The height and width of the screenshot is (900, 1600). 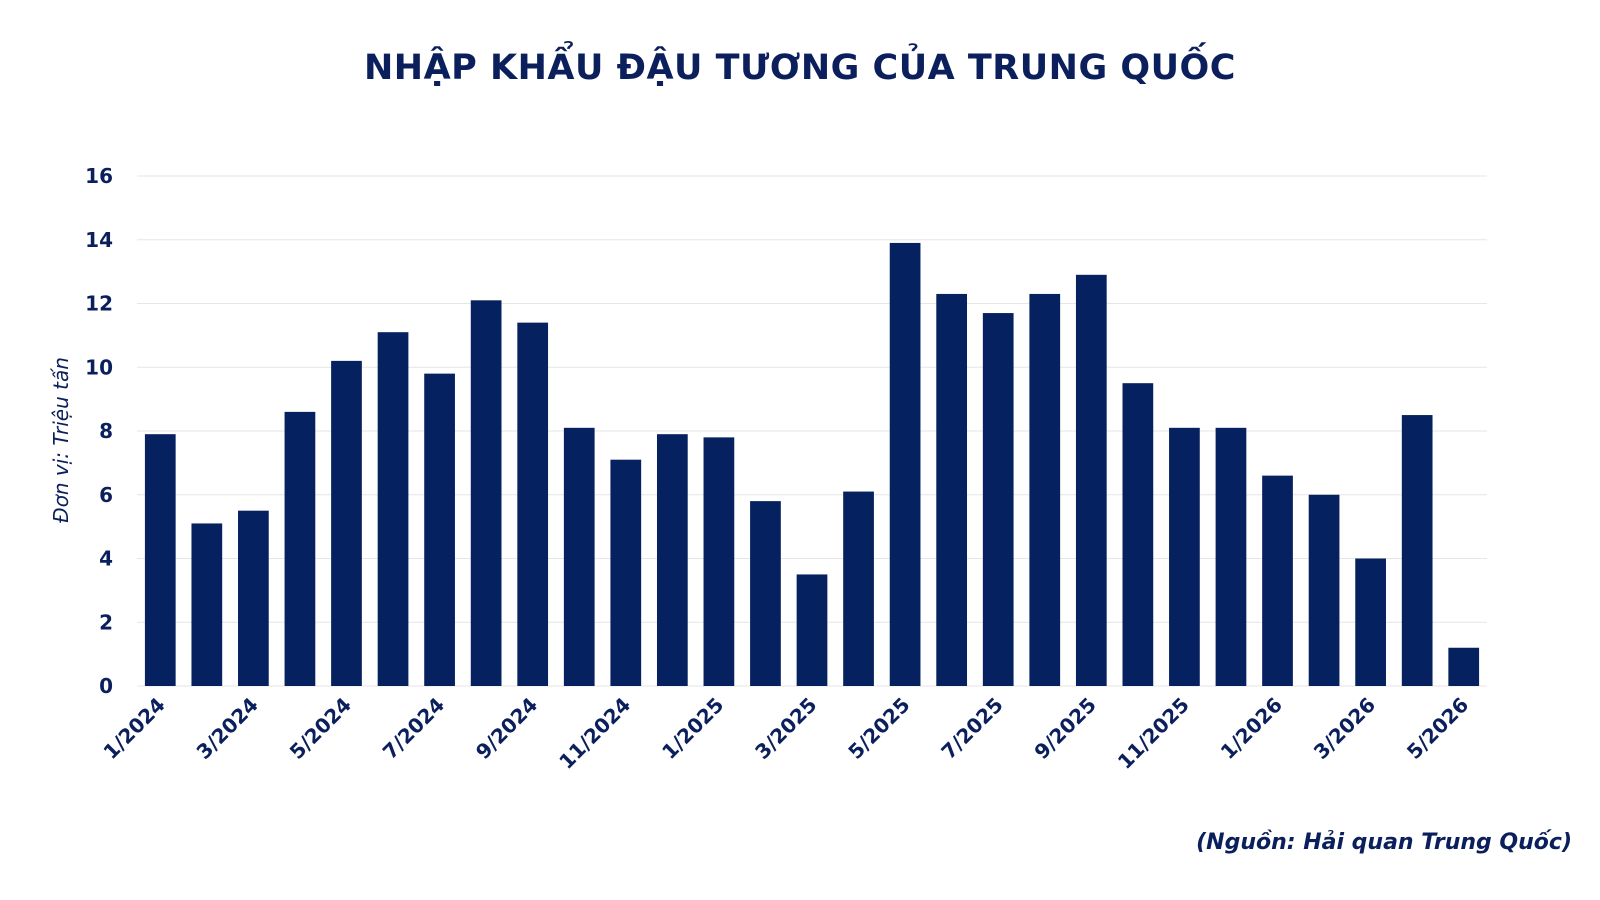 What do you see at coordinates (227, 728) in the screenshot?
I see `x-tick-label: 3/2024` at bounding box center [227, 728].